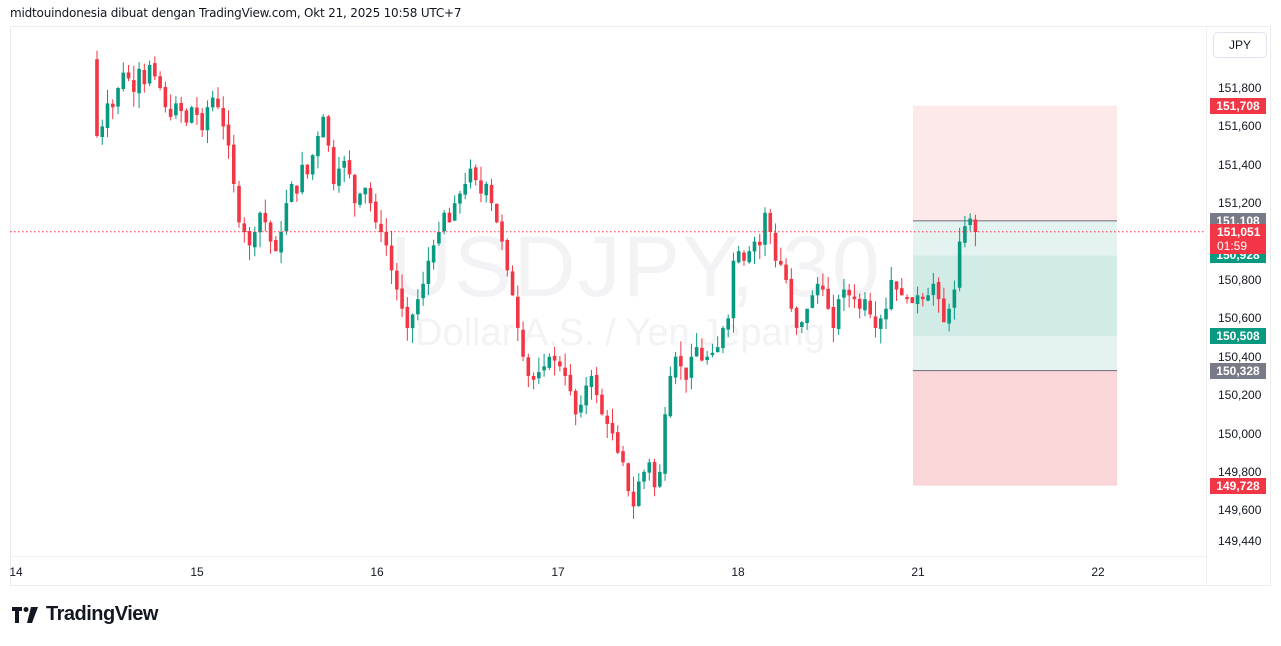  Describe the element at coordinates (1238, 238) in the screenshot. I see `current-price-label: 151,051 01:59` at that location.